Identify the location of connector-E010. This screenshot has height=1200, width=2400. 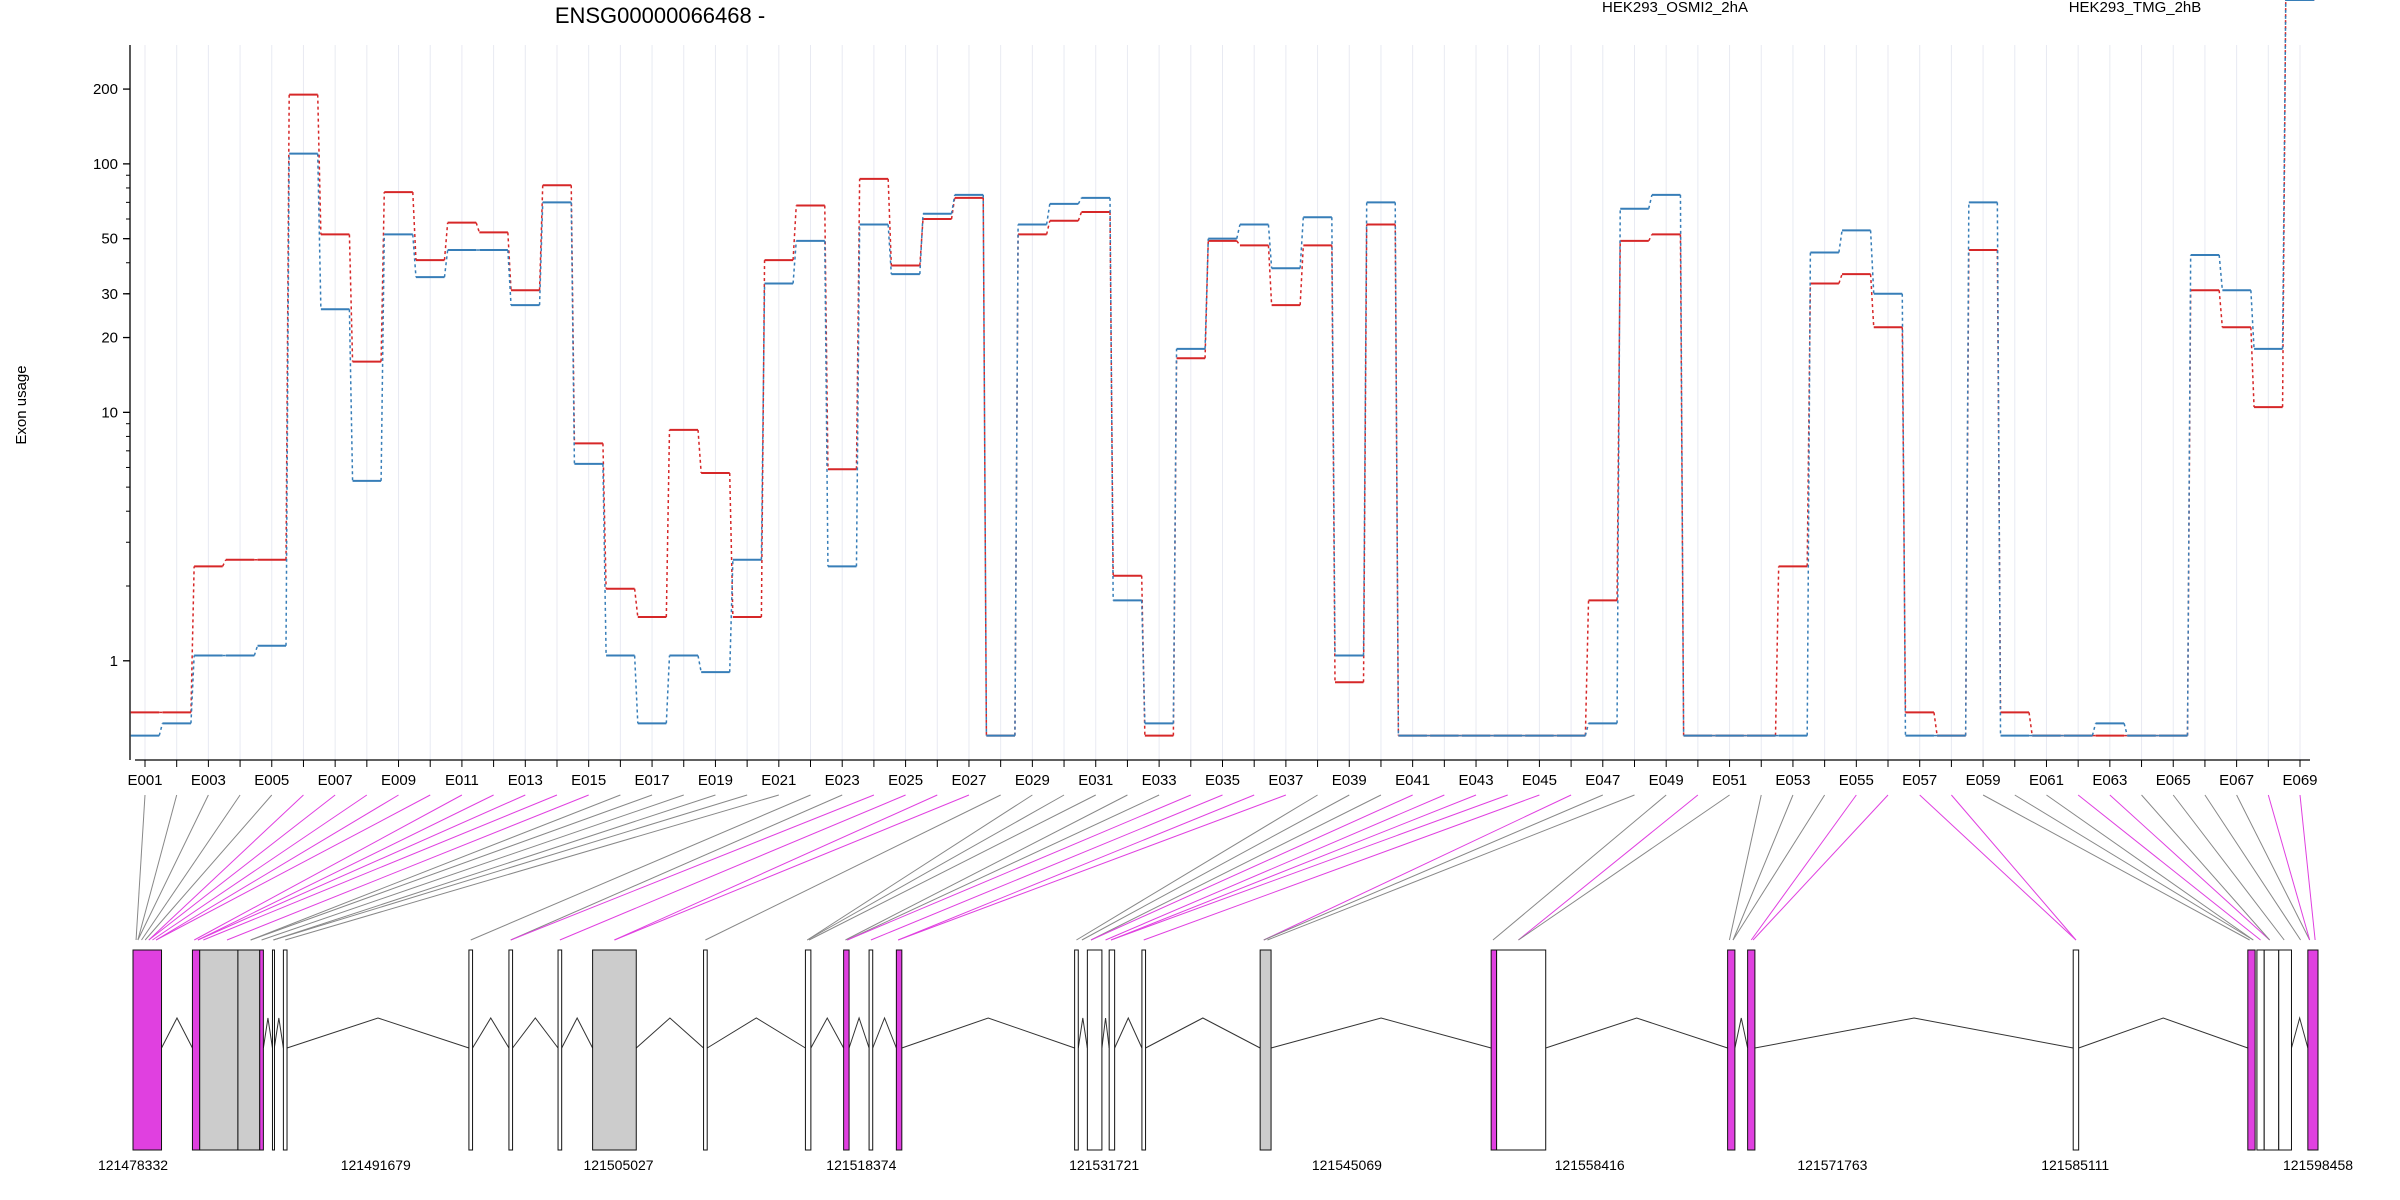
(293, 867).